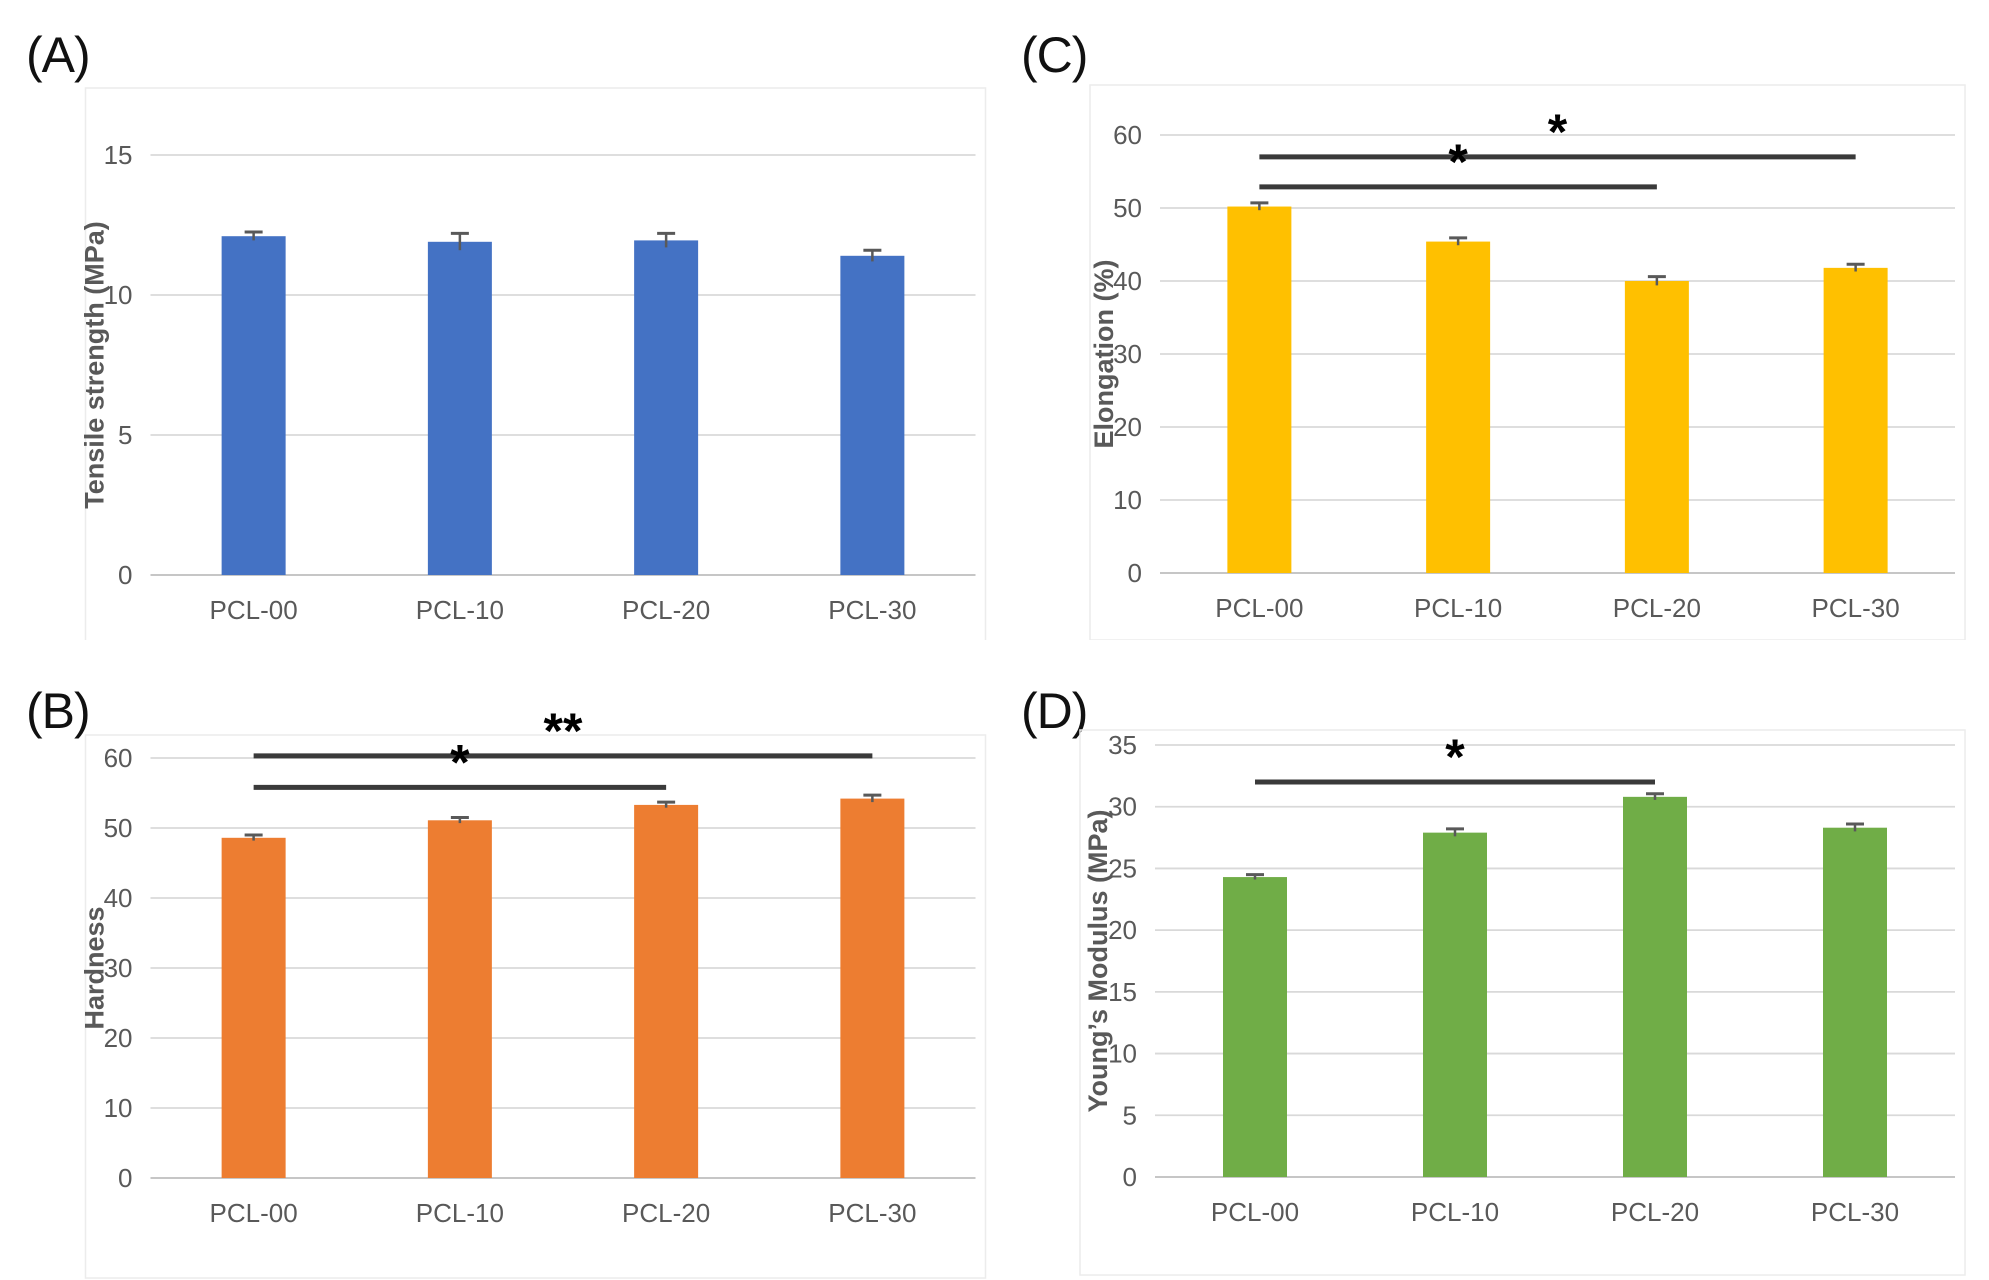 Image resolution: width=1989 pixels, height=1280 pixels. I want to click on y-tick-label-25: 25, so click(1122, 868).